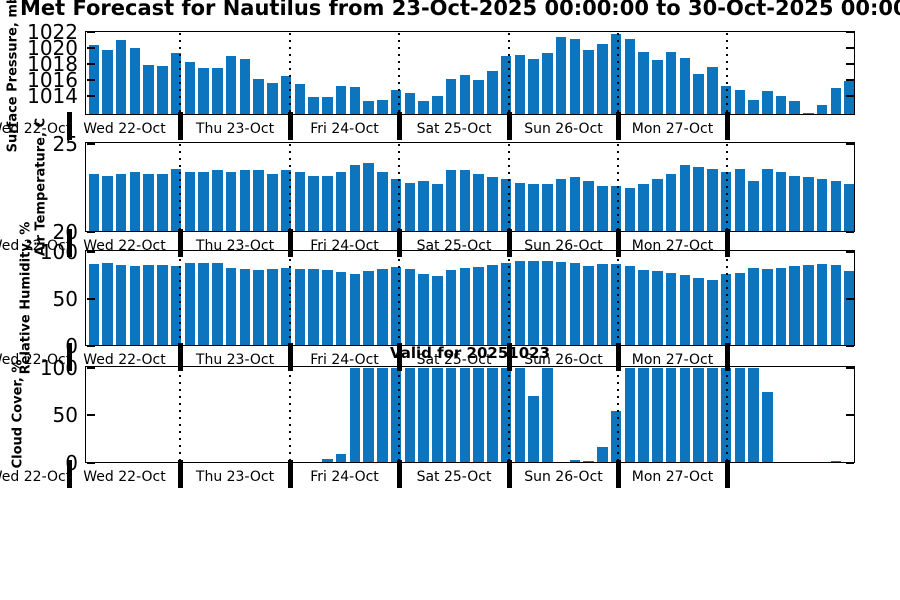 This screenshot has height=600, width=900. Describe the element at coordinates (672, 129) in the screenshot. I see `x-tick-label: Mon 27-Oct` at that location.